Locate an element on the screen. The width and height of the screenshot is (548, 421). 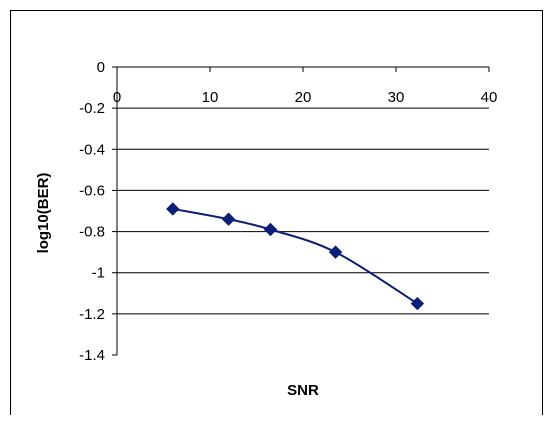
x-axis-title: SNR is located at coordinates (303, 390).